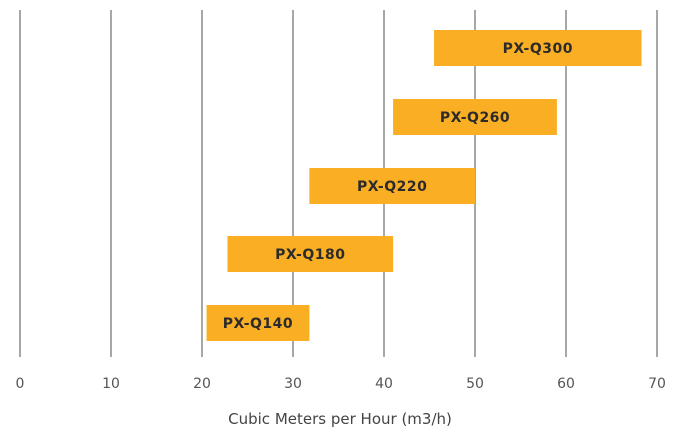 Image resolution: width=680 pixels, height=434 pixels. I want to click on x-tick-label: 10, so click(111, 384).